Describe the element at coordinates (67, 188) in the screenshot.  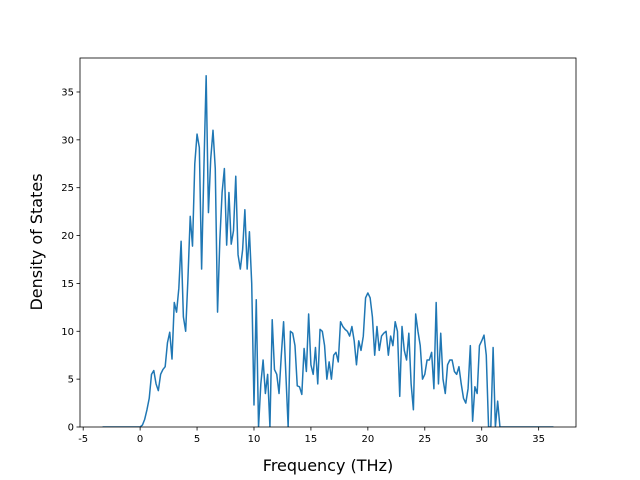
I see `y-tick-label: 25` at that location.